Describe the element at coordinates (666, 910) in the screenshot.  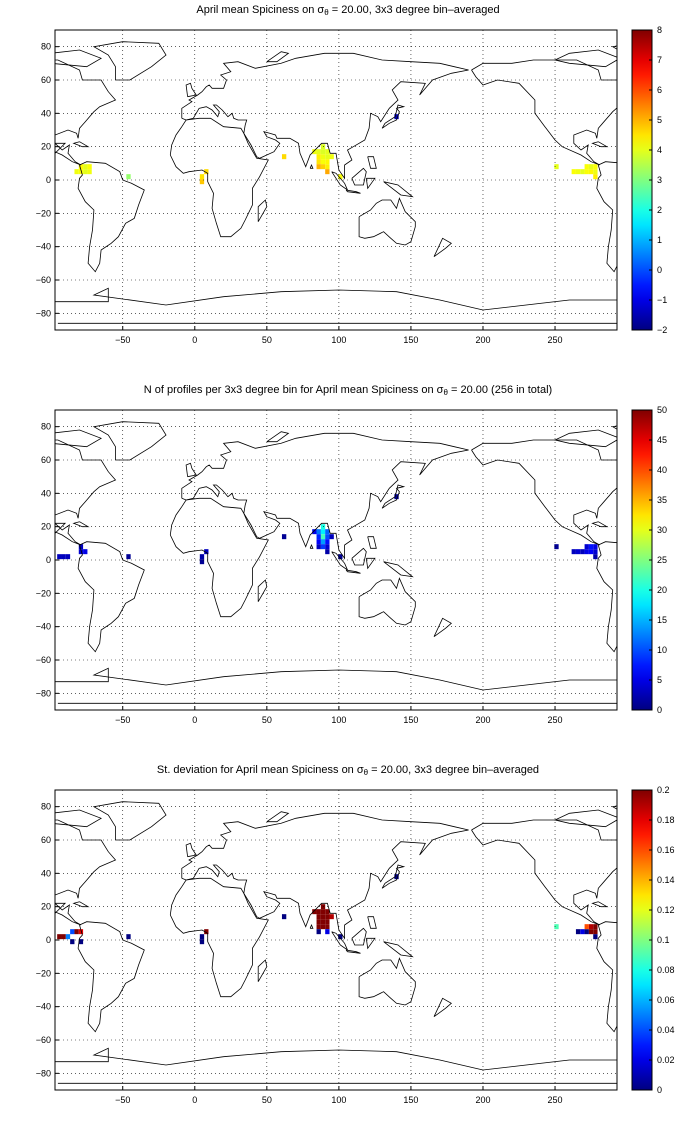
I see `colorbar-tick-label: 0.12` at that location.